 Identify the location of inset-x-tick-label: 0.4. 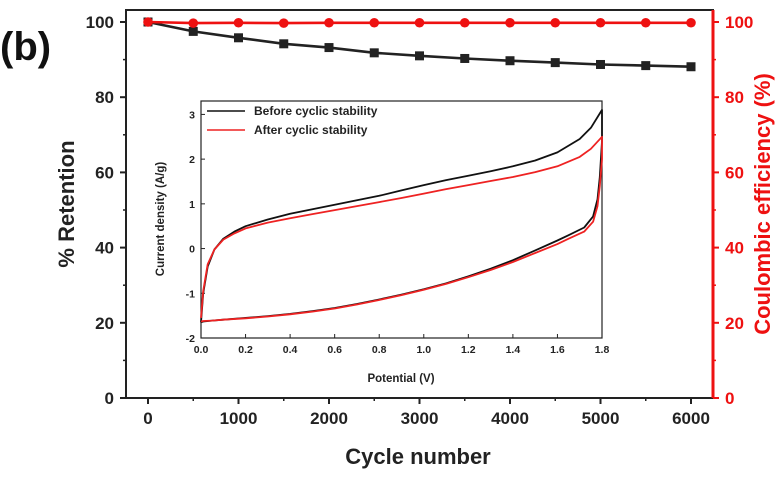
(290, 350).